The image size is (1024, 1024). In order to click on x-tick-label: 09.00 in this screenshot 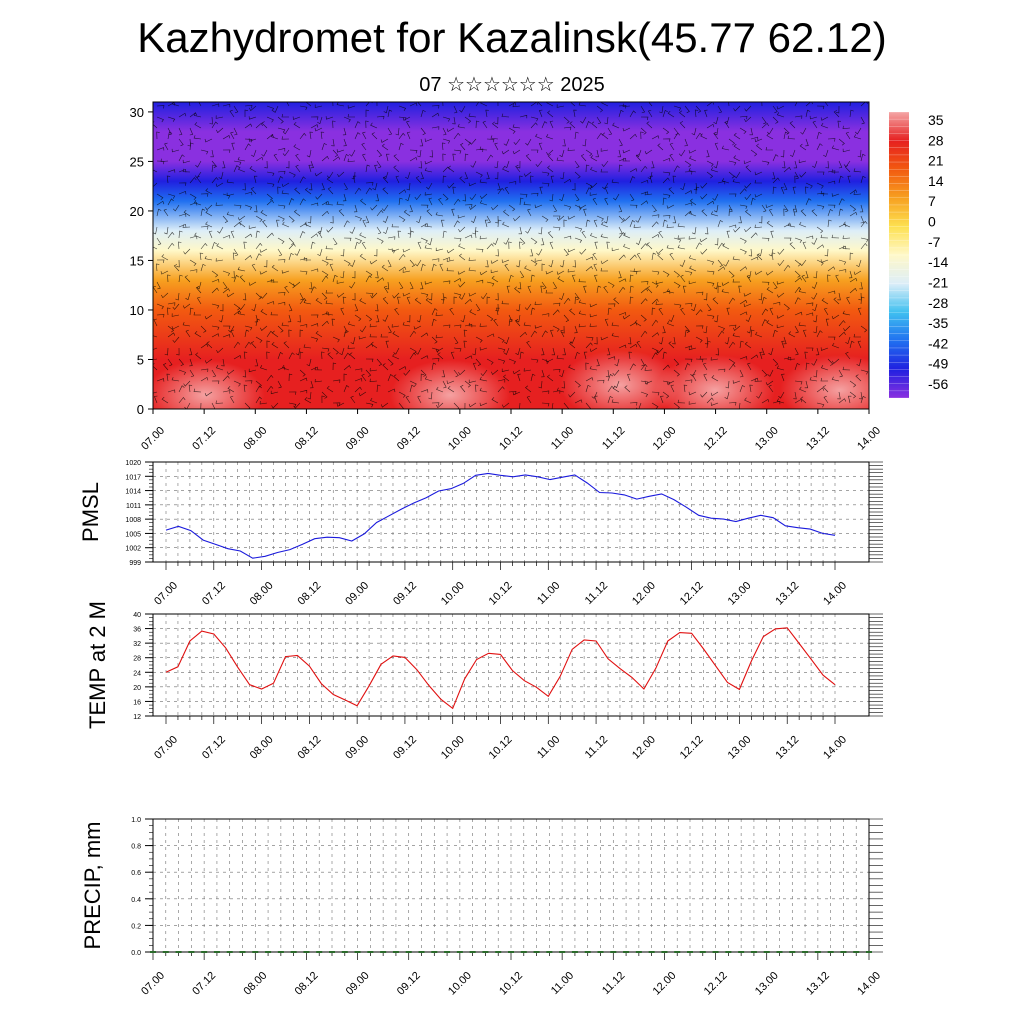, I will do `click(358, 439)`.